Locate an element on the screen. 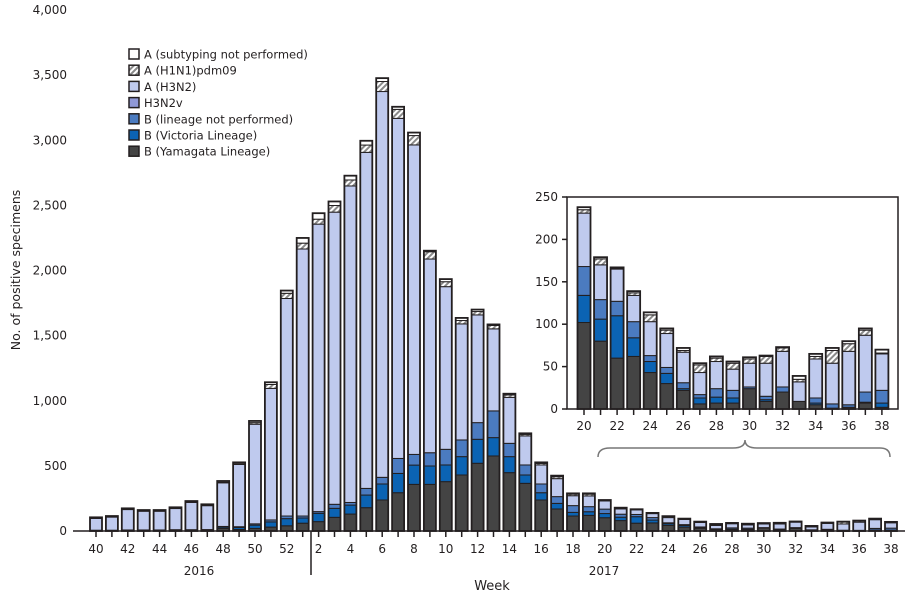 The height and width of the screenshot is (603, 916). main-bar-week-20-b-lineage-not-performed is located at coordinates (605, 511).